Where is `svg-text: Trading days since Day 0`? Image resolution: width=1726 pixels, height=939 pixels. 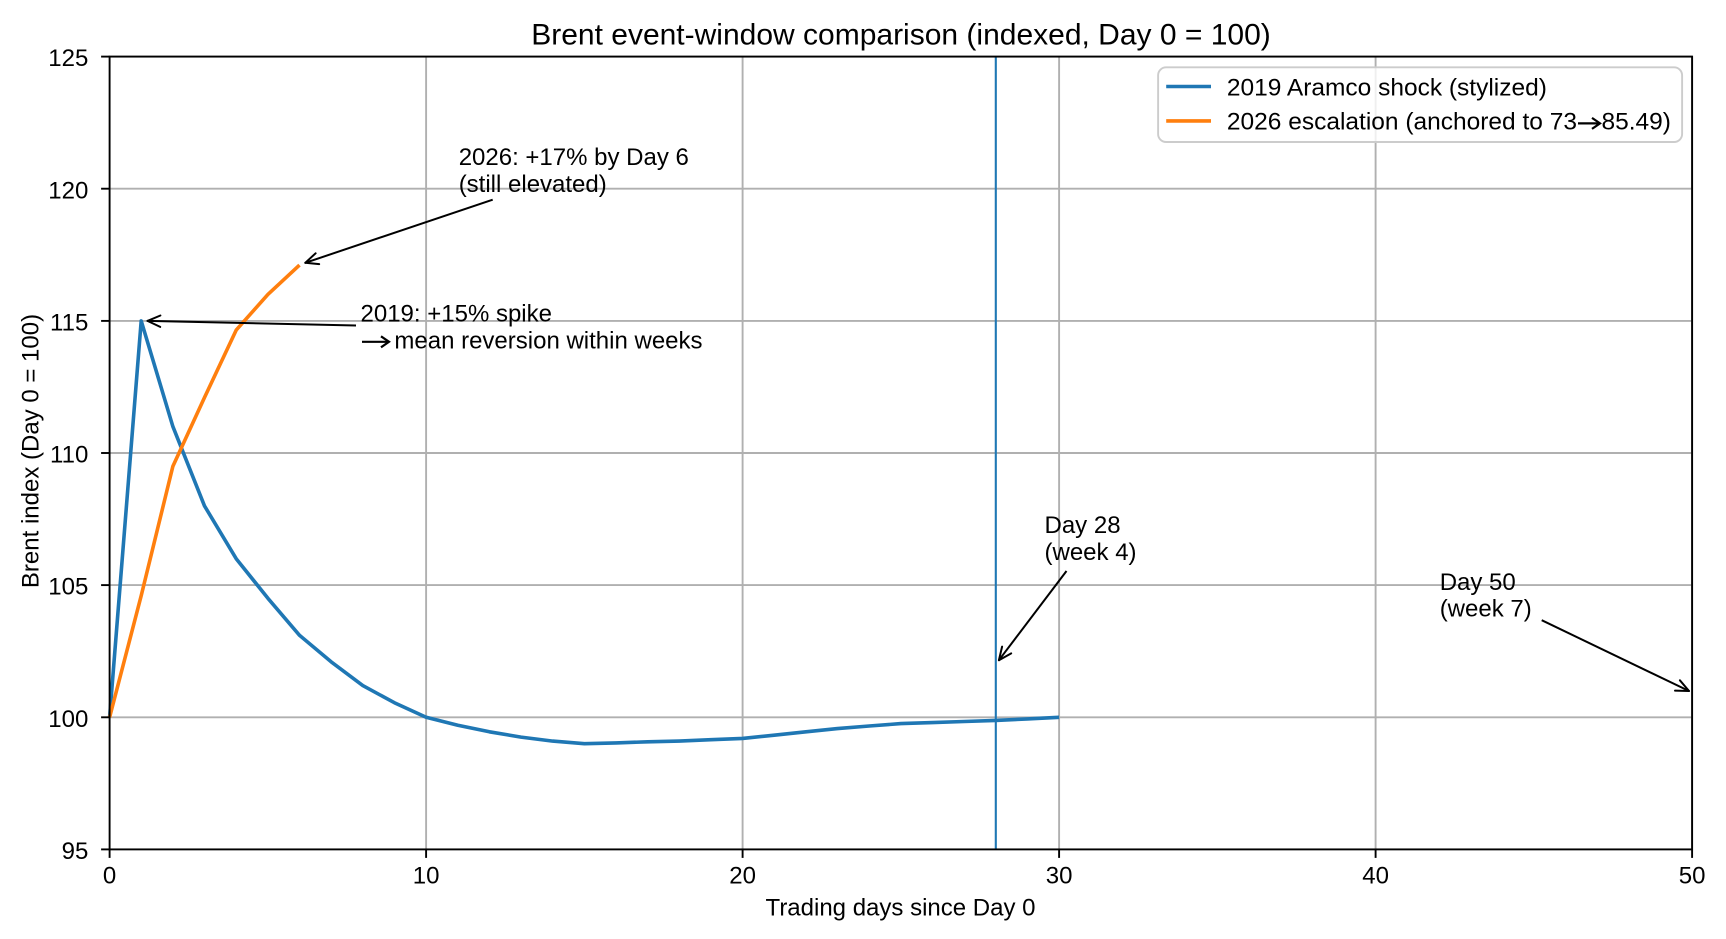
svg-text: Trading days since Day 0 is located at coordinates (901, 908).